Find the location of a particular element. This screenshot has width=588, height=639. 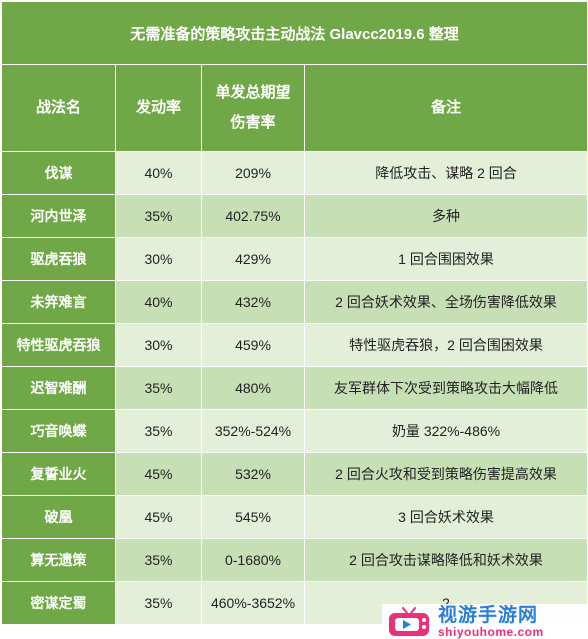

table-row: 河内世泽 35% 402.75% 多种 is located at coordinates (294, 216).